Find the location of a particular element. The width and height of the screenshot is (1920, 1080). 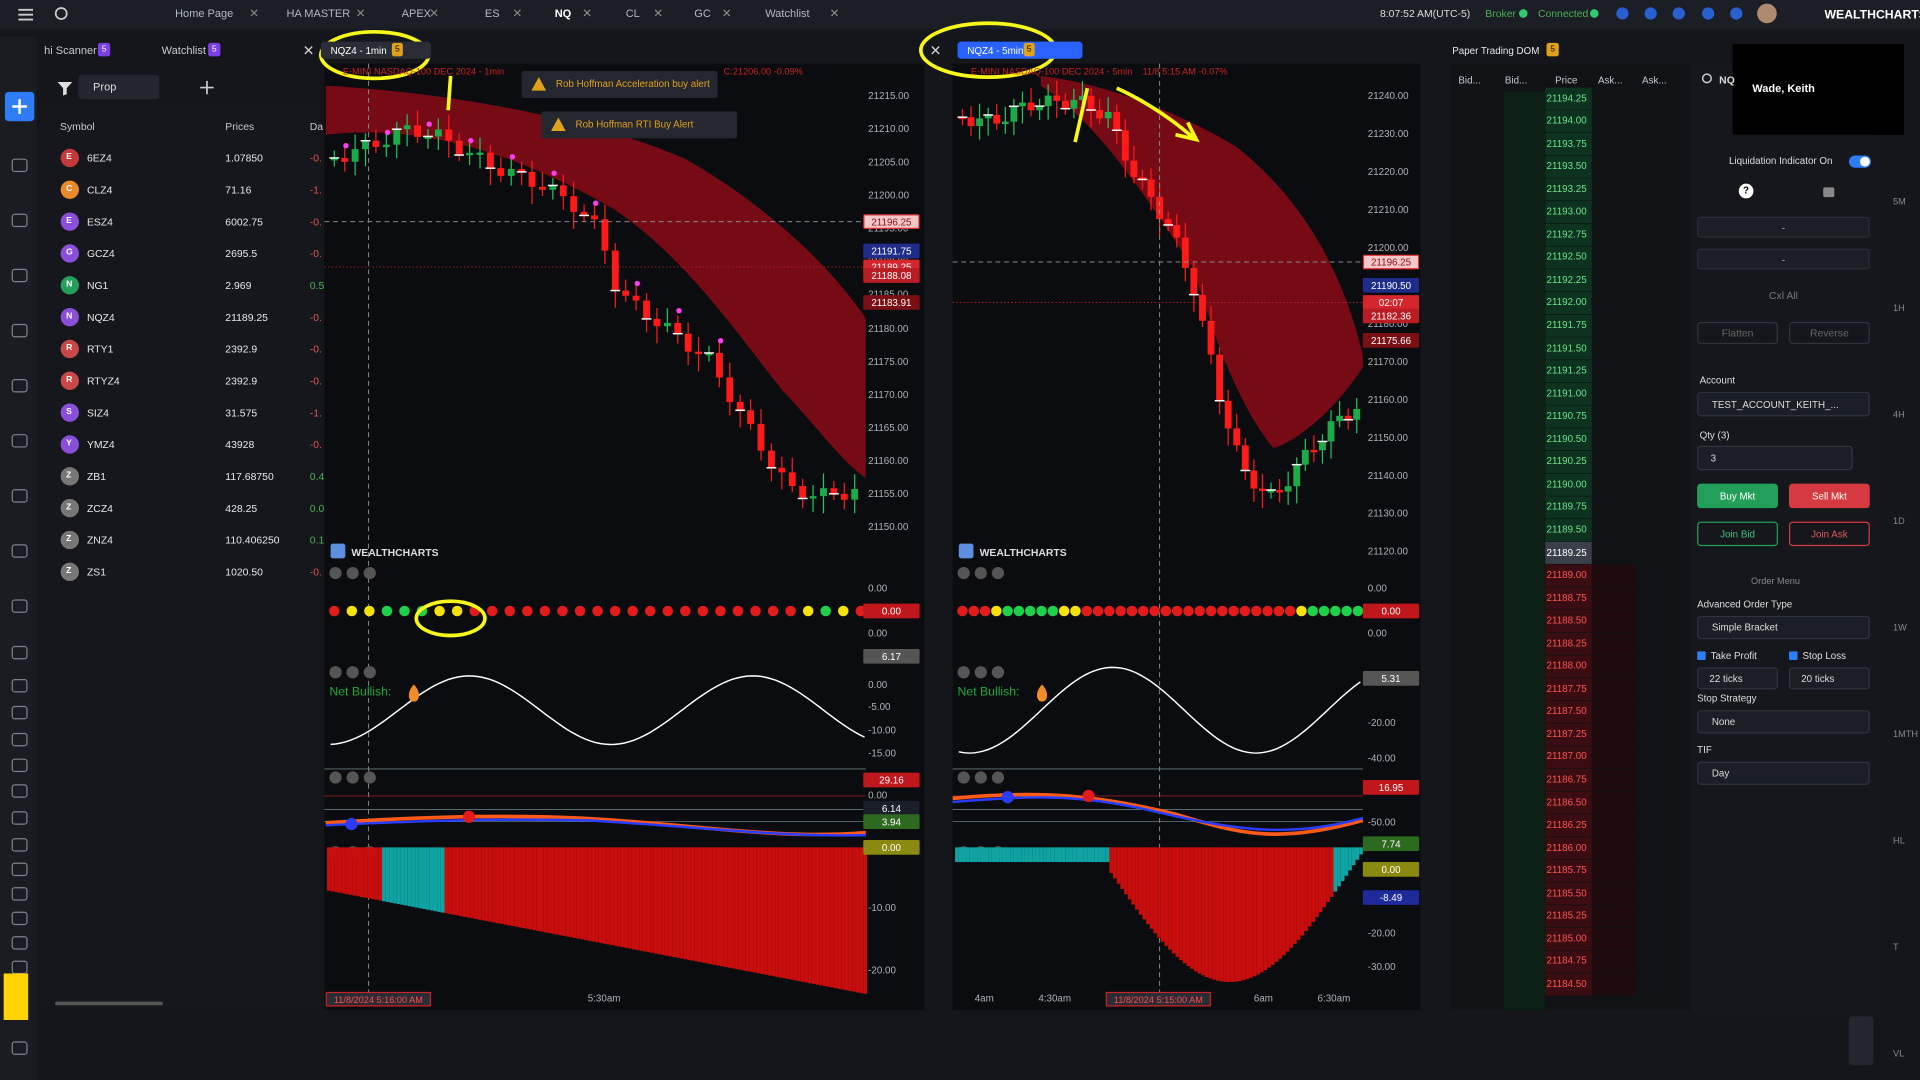

symbol: ZB1 is located at coordinates (96, 476).